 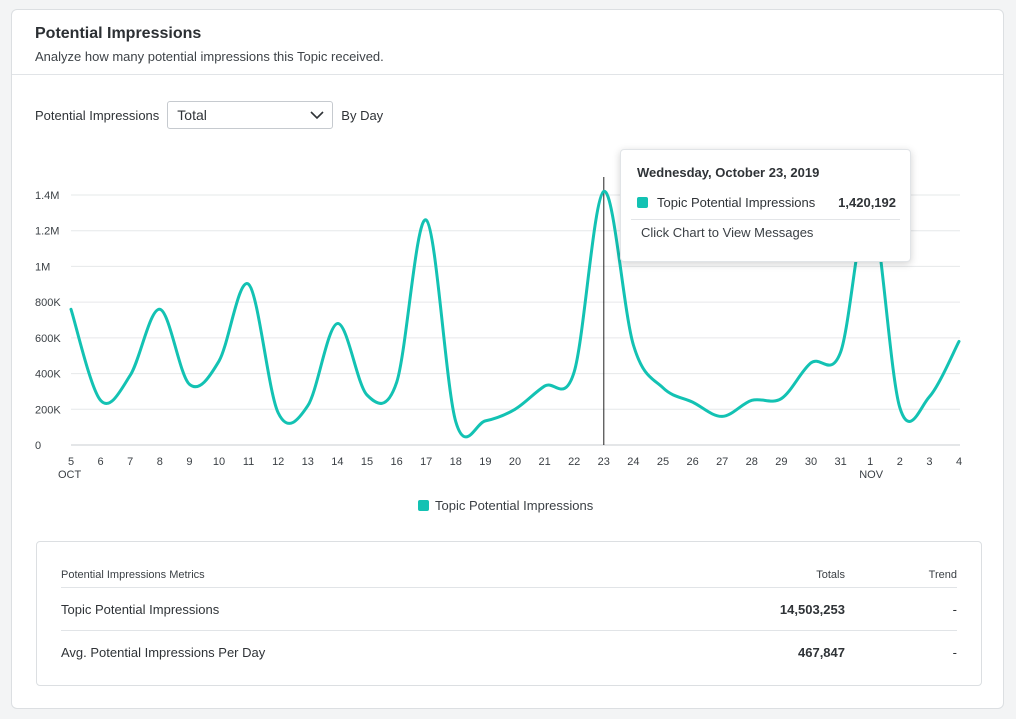 What do you see at coordinates (250, 115) in the screenshot?
I see `aggregation-dropdown: Total` at bounding box center [250, 115].